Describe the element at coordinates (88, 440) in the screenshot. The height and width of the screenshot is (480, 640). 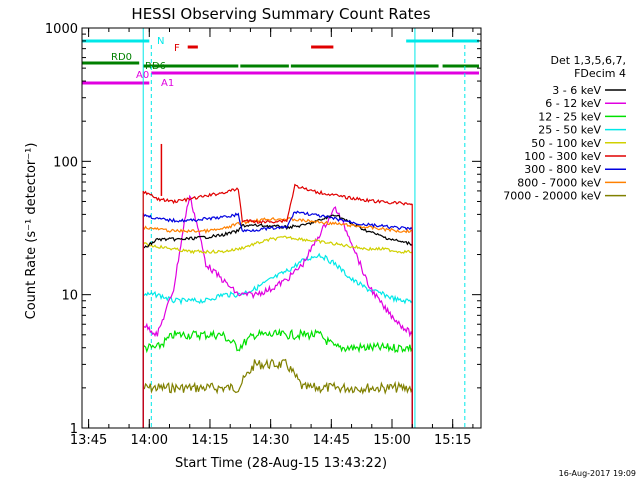
I see `x-tick-label: 13:45` at that location.